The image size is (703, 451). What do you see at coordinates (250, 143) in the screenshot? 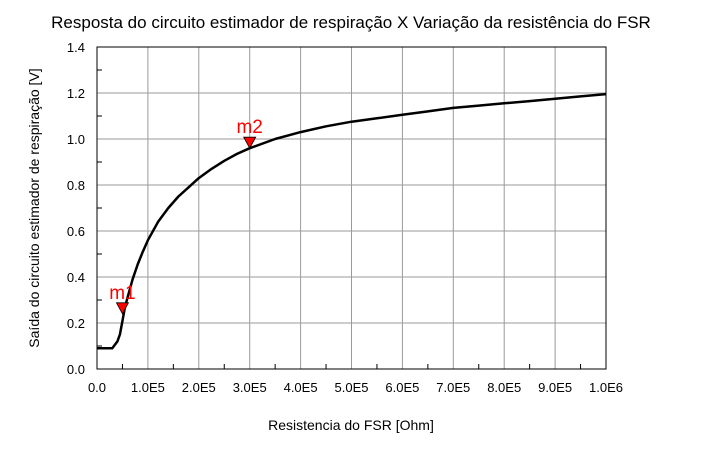
I see `marker-m2` at bounding box center [250, 143].